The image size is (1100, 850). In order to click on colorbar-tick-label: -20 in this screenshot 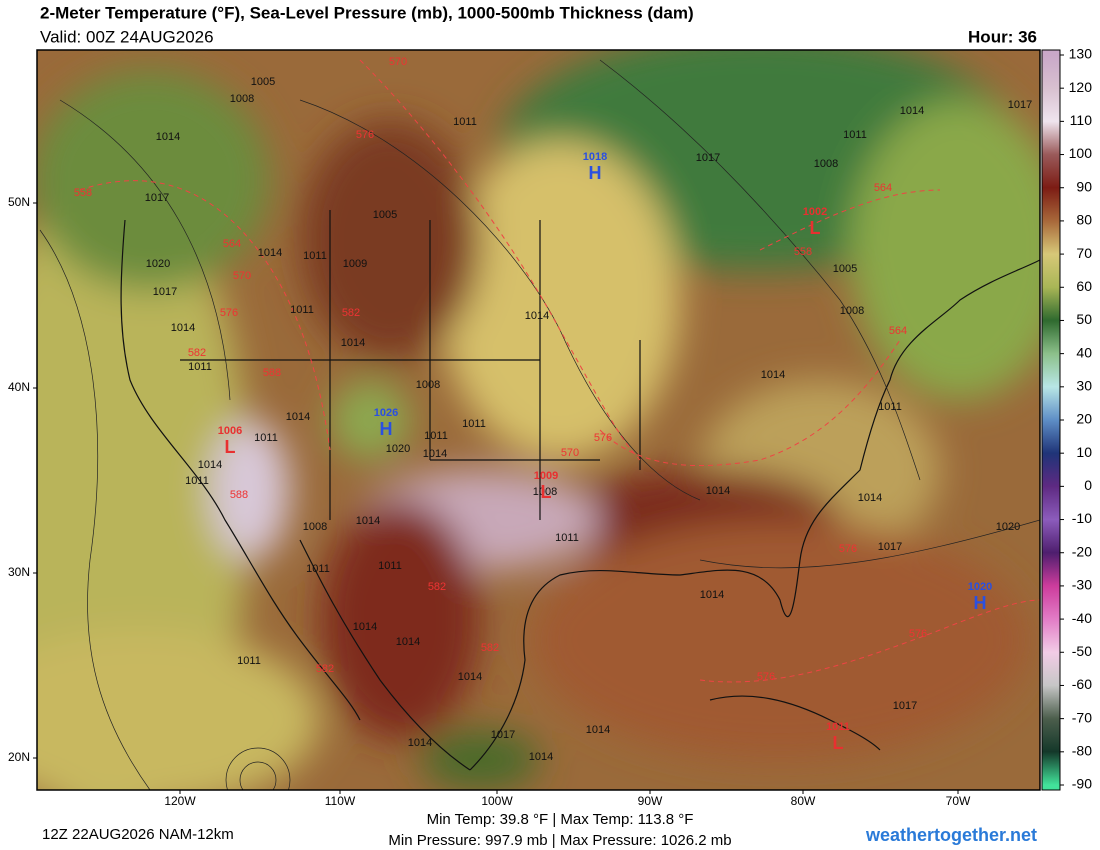, I will do `click(1082, 551)`.